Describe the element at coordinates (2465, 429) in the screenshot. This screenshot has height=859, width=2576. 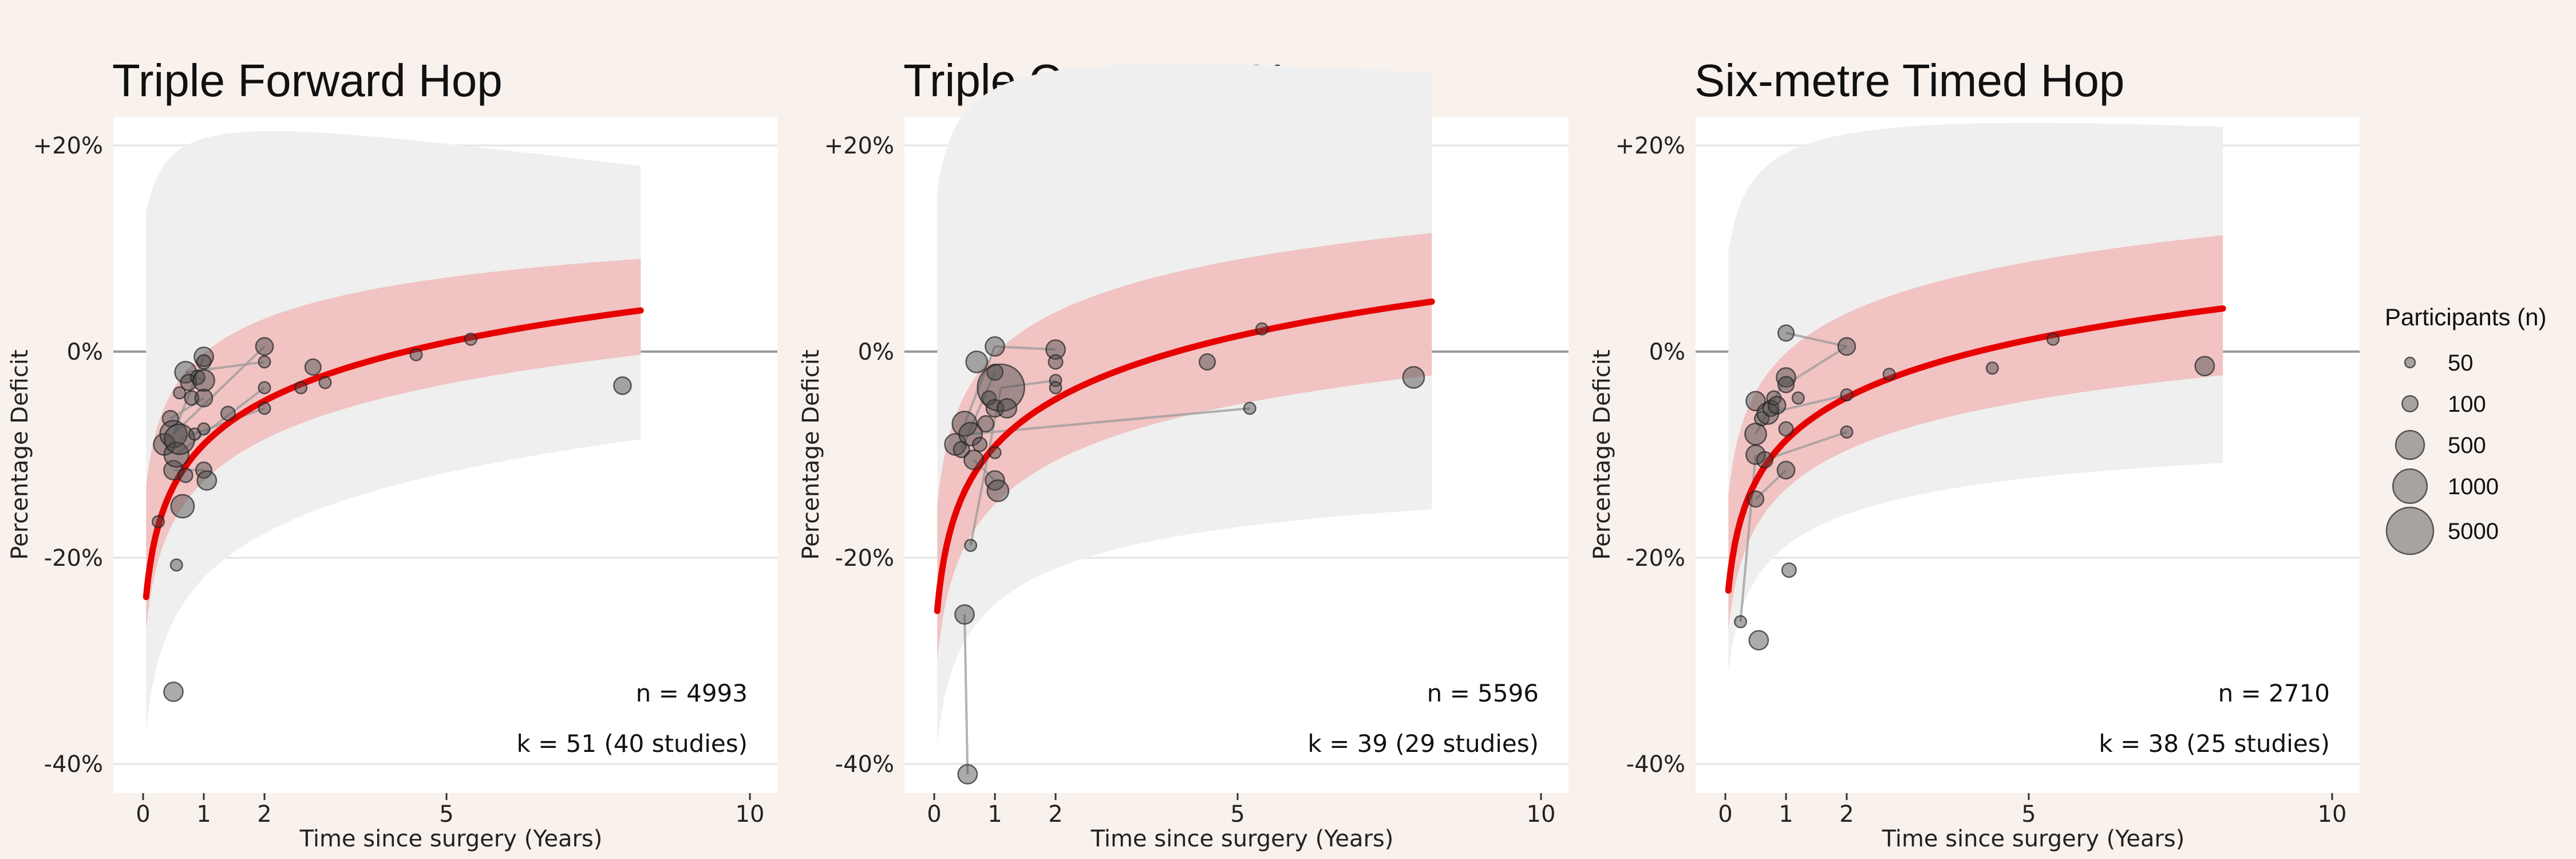
I see `participants-legend: Participants (n) 50 100 500 1000 5000` at that location.